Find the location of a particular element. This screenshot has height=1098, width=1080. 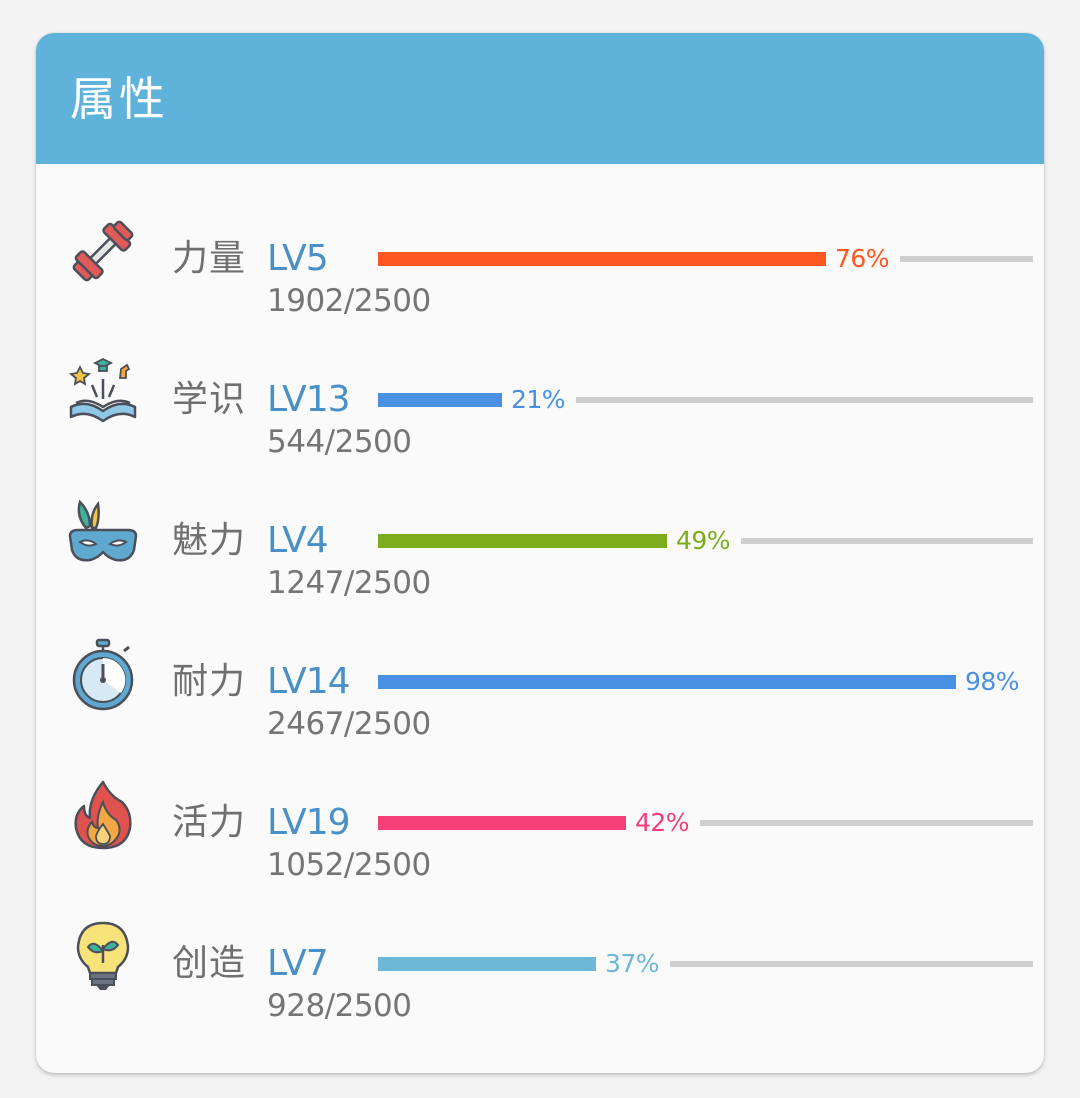

mask-icon is located at coordinates (103, 533).